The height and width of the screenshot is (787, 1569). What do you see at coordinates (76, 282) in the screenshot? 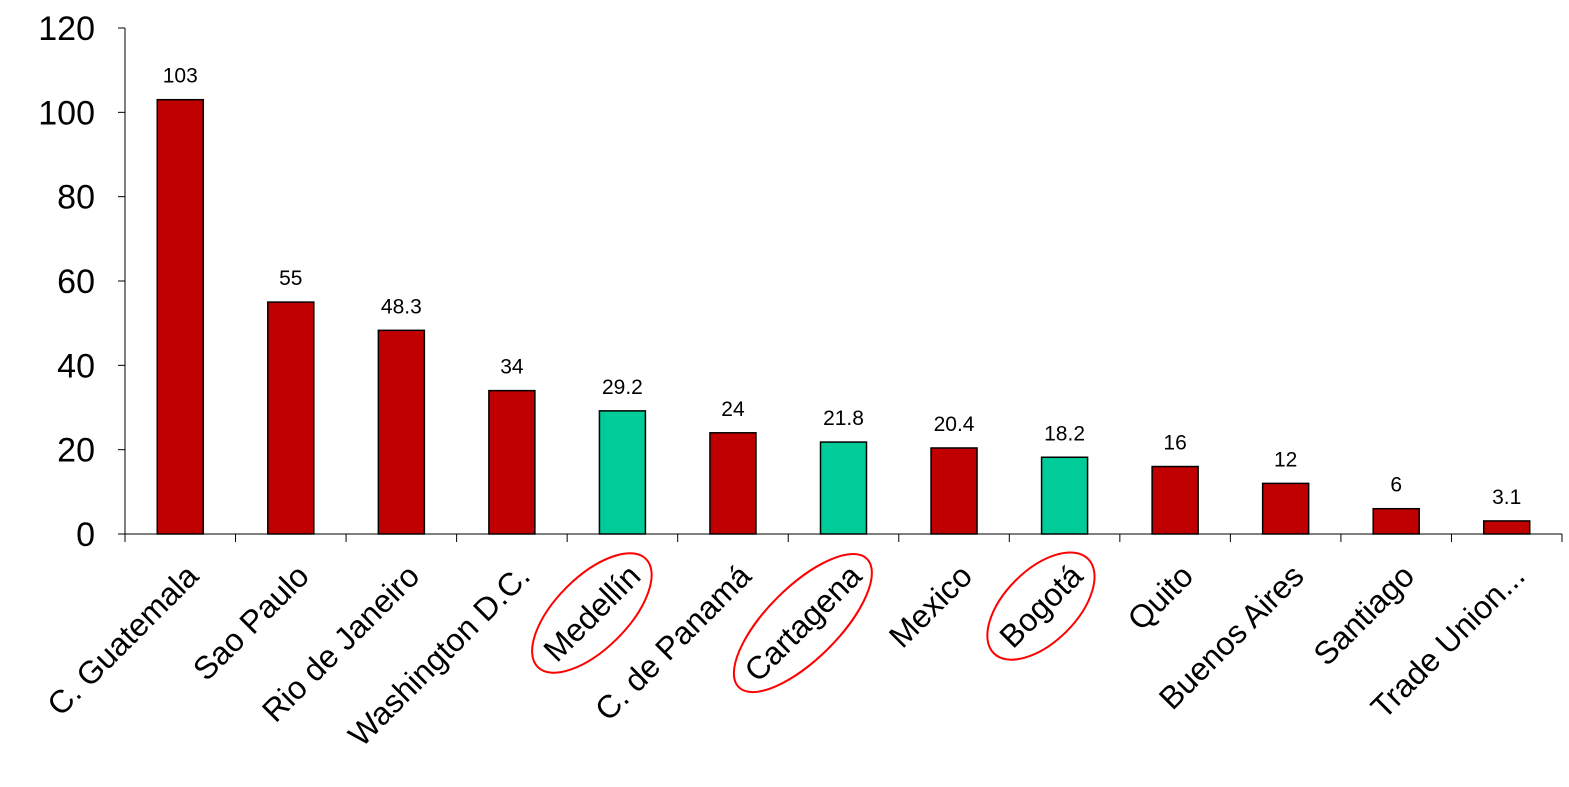
I see `y-tick-label: 60` at bounding box center [76, 282].